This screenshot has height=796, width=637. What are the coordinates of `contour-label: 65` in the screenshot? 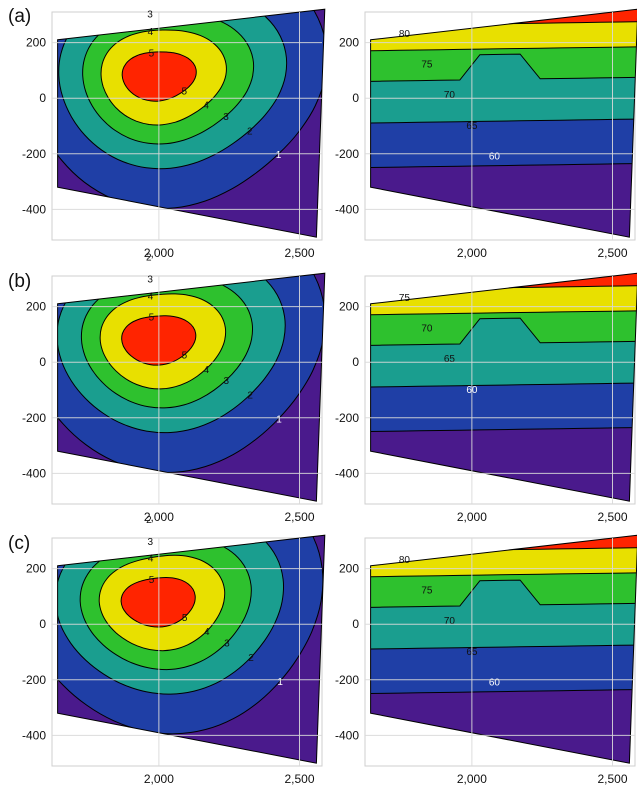 It's located at (450, 359).